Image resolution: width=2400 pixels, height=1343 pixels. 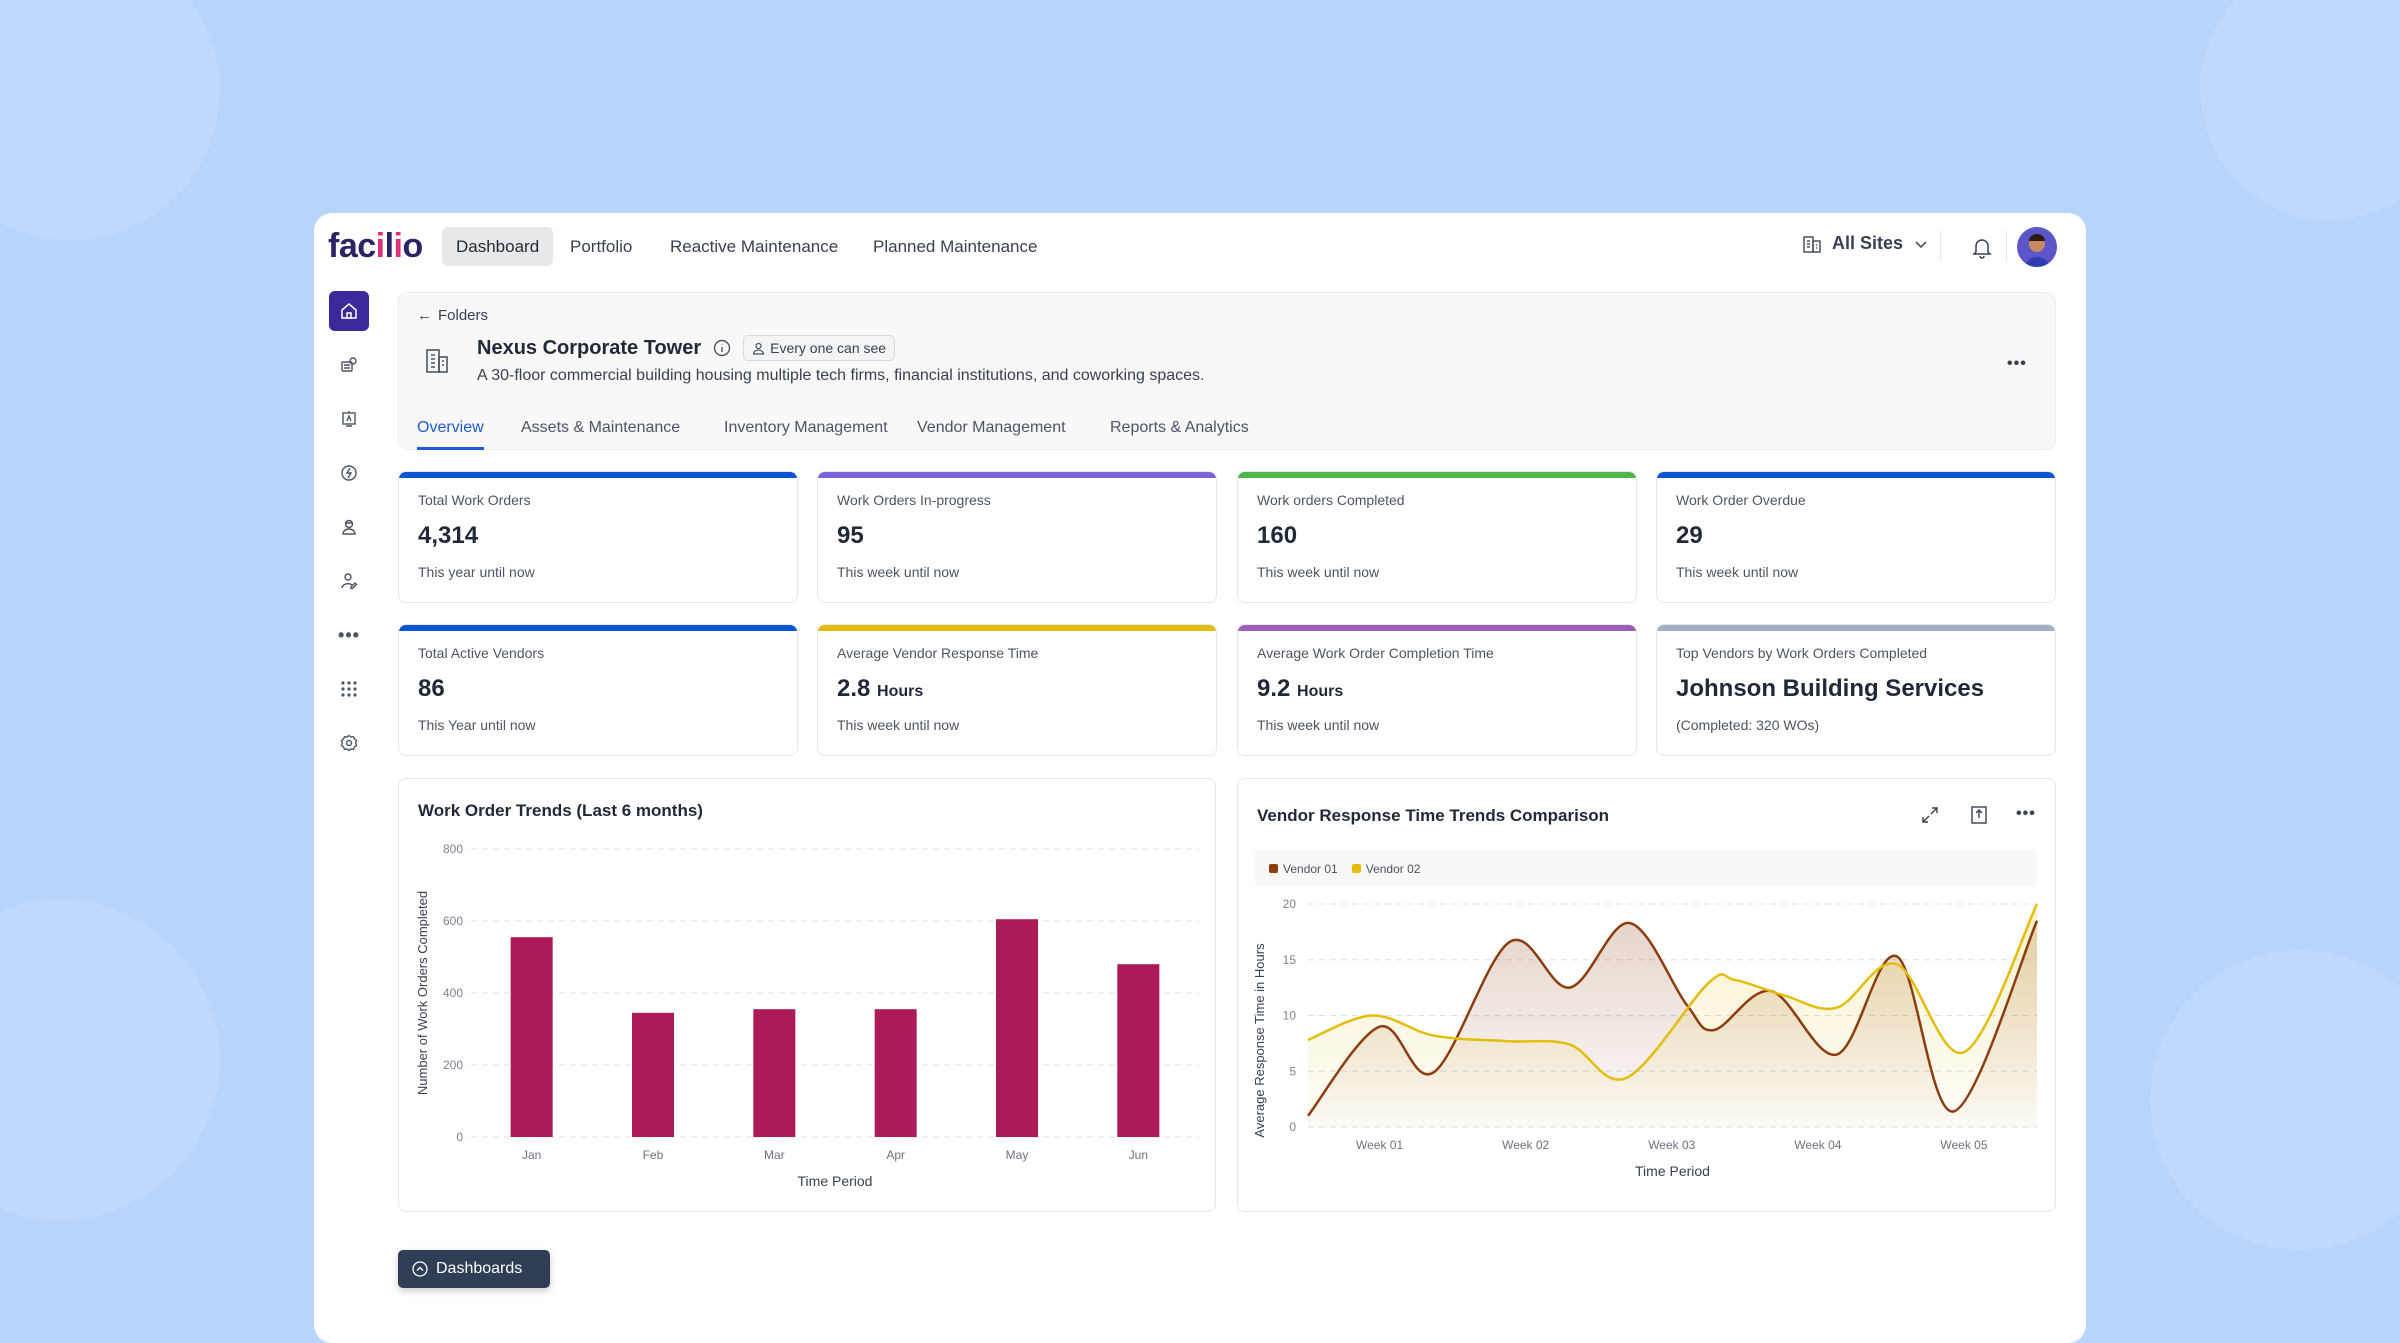 I want to click on sidebar-item-kiosk, so click(x=349, y=419).